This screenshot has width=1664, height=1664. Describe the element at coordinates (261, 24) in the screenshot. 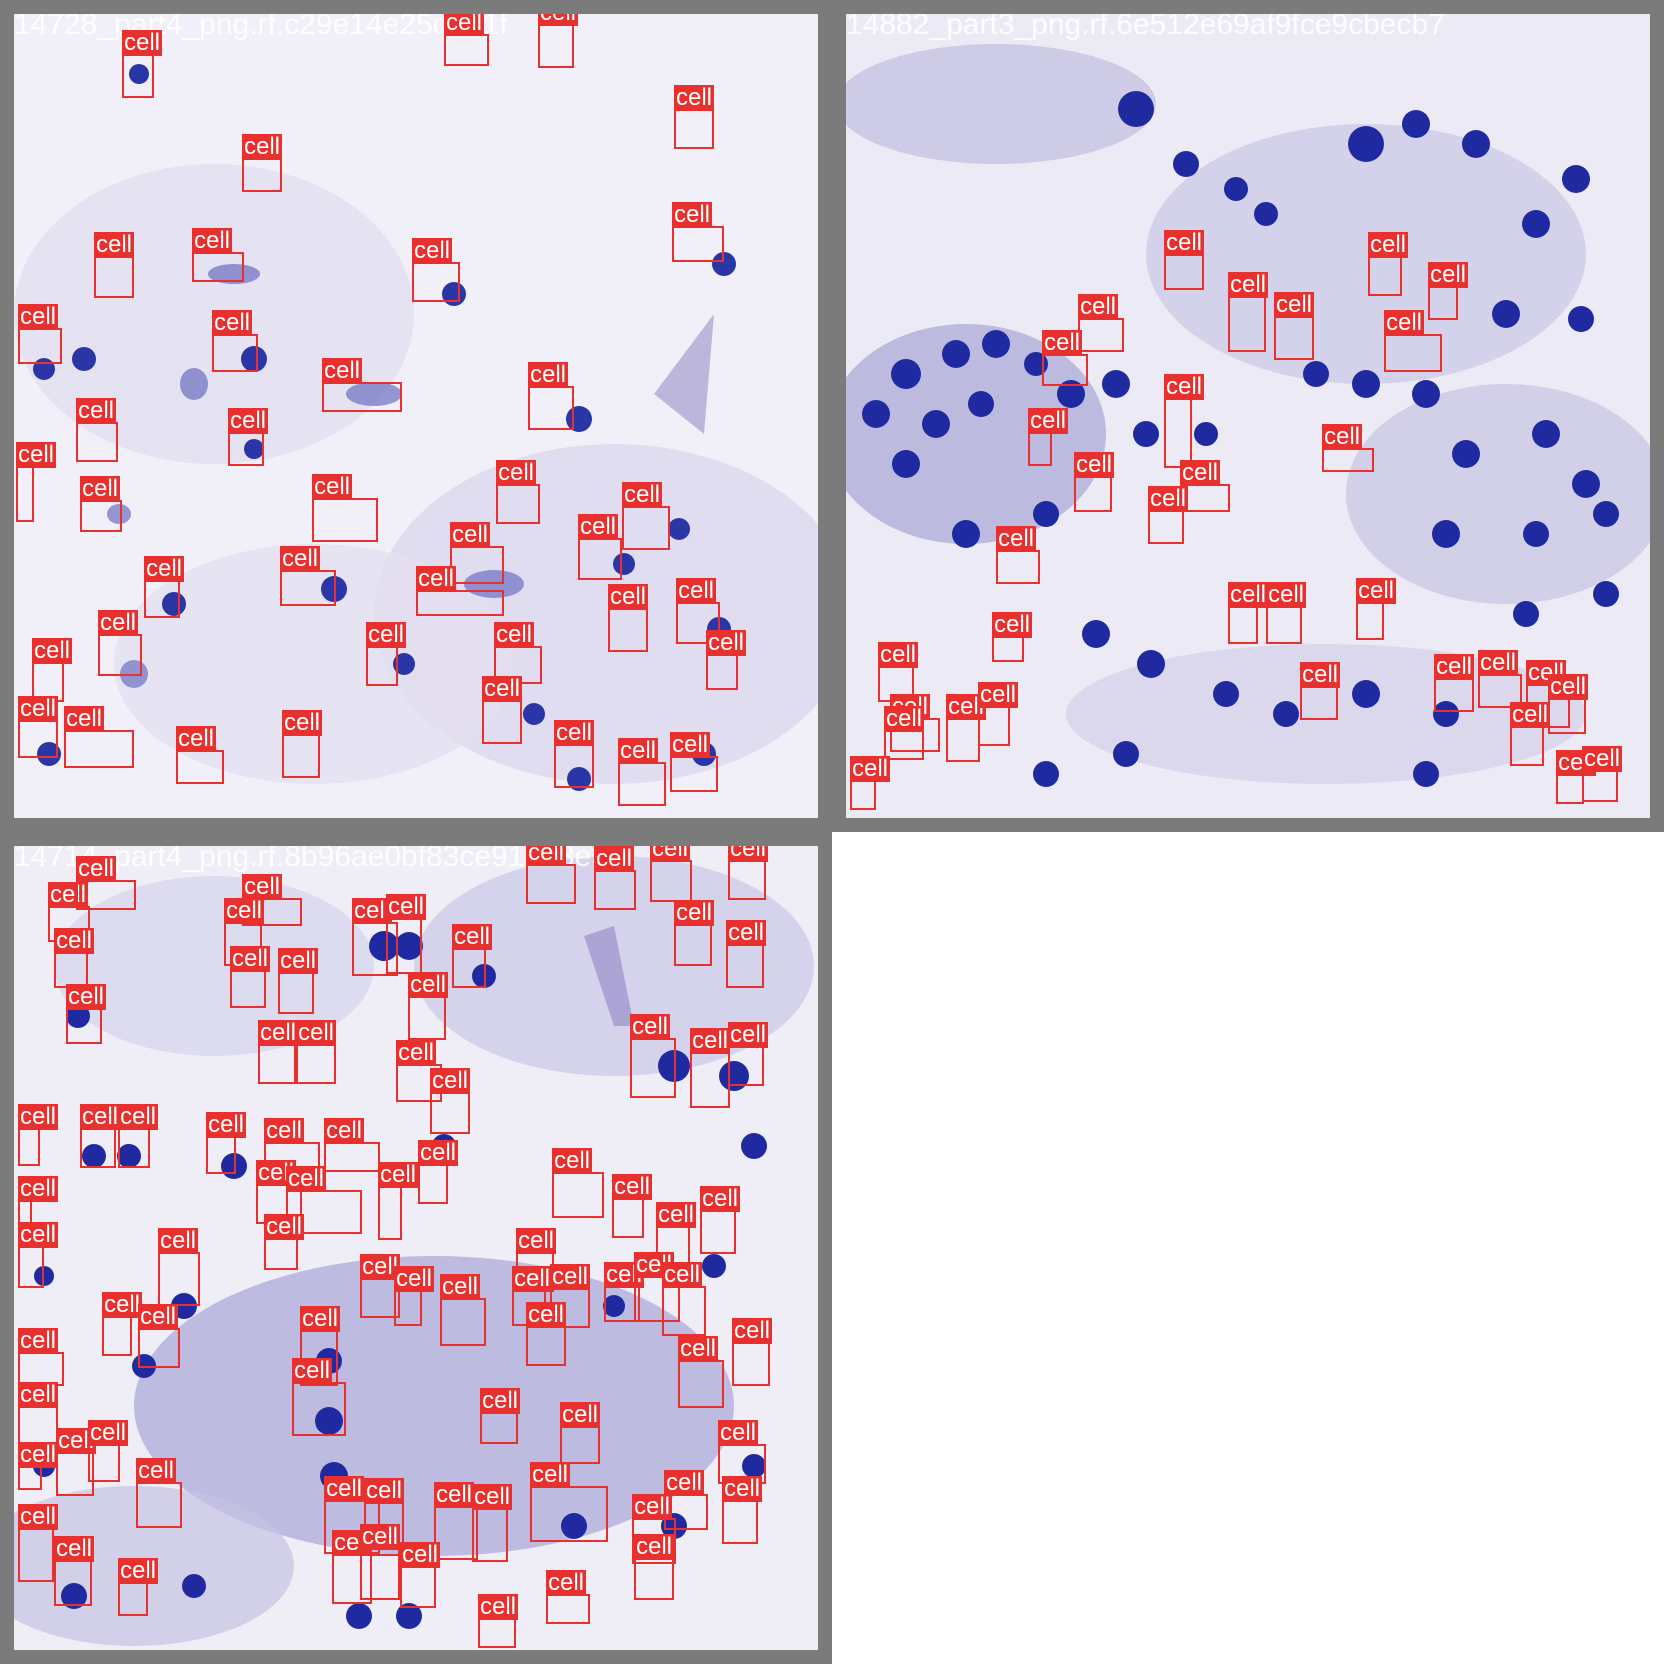

I see `tile-filename: 14728_part4_png.rf.c29e14e25d9a1f` at that location.